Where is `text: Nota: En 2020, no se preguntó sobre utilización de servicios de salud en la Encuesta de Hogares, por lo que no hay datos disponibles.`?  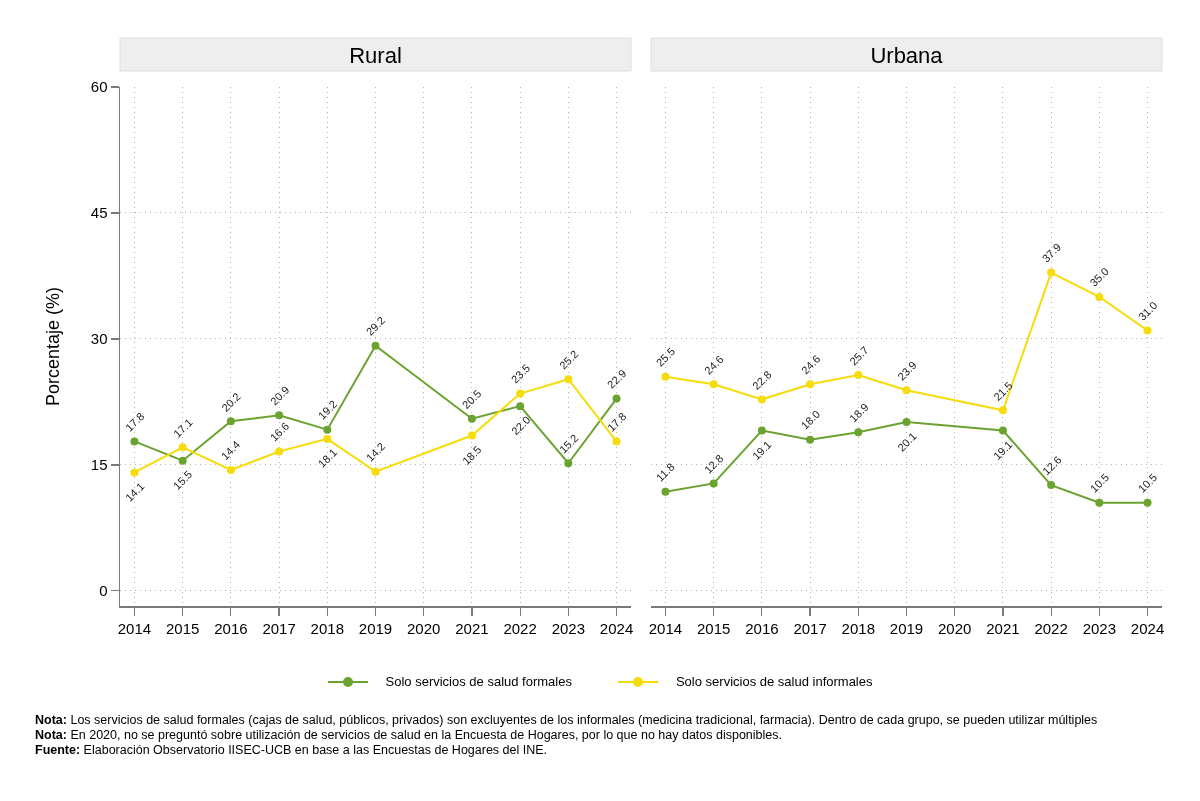
text: Nota: En 2020, no se preguntó sobre utilización de servicios de salud en la Encuesta de Hogares, por lo que no hay datos disponibles. is located at coordinates (408, 735).